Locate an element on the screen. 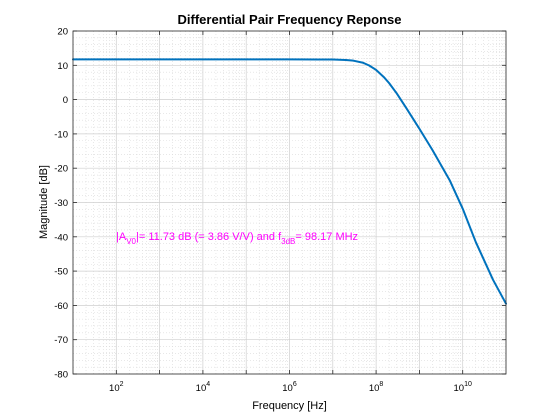 The image size is (560, 420). y-tick-label: -80 is located at coordinates (61, 375).